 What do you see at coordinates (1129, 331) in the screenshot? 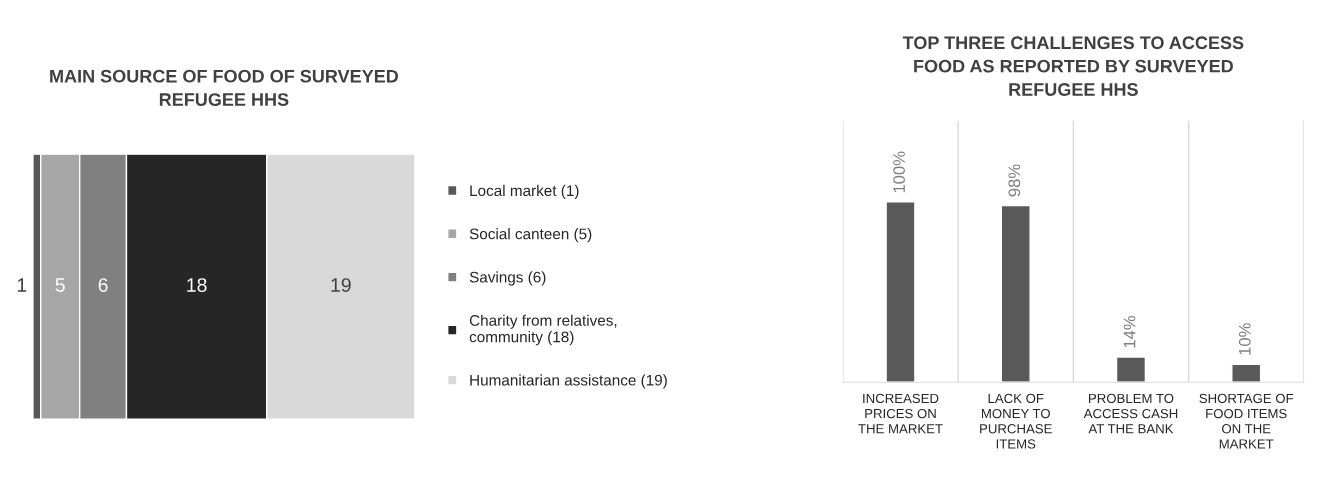
I see `data-label: 14%` at bounding box center [1129, 331].